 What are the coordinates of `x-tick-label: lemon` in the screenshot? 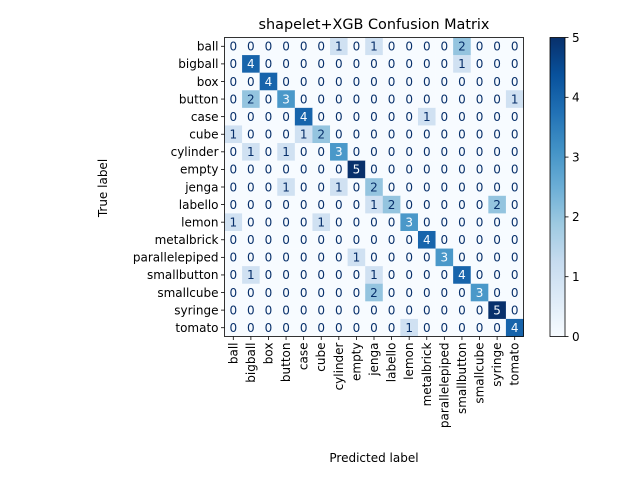 It's located at (409, 361).